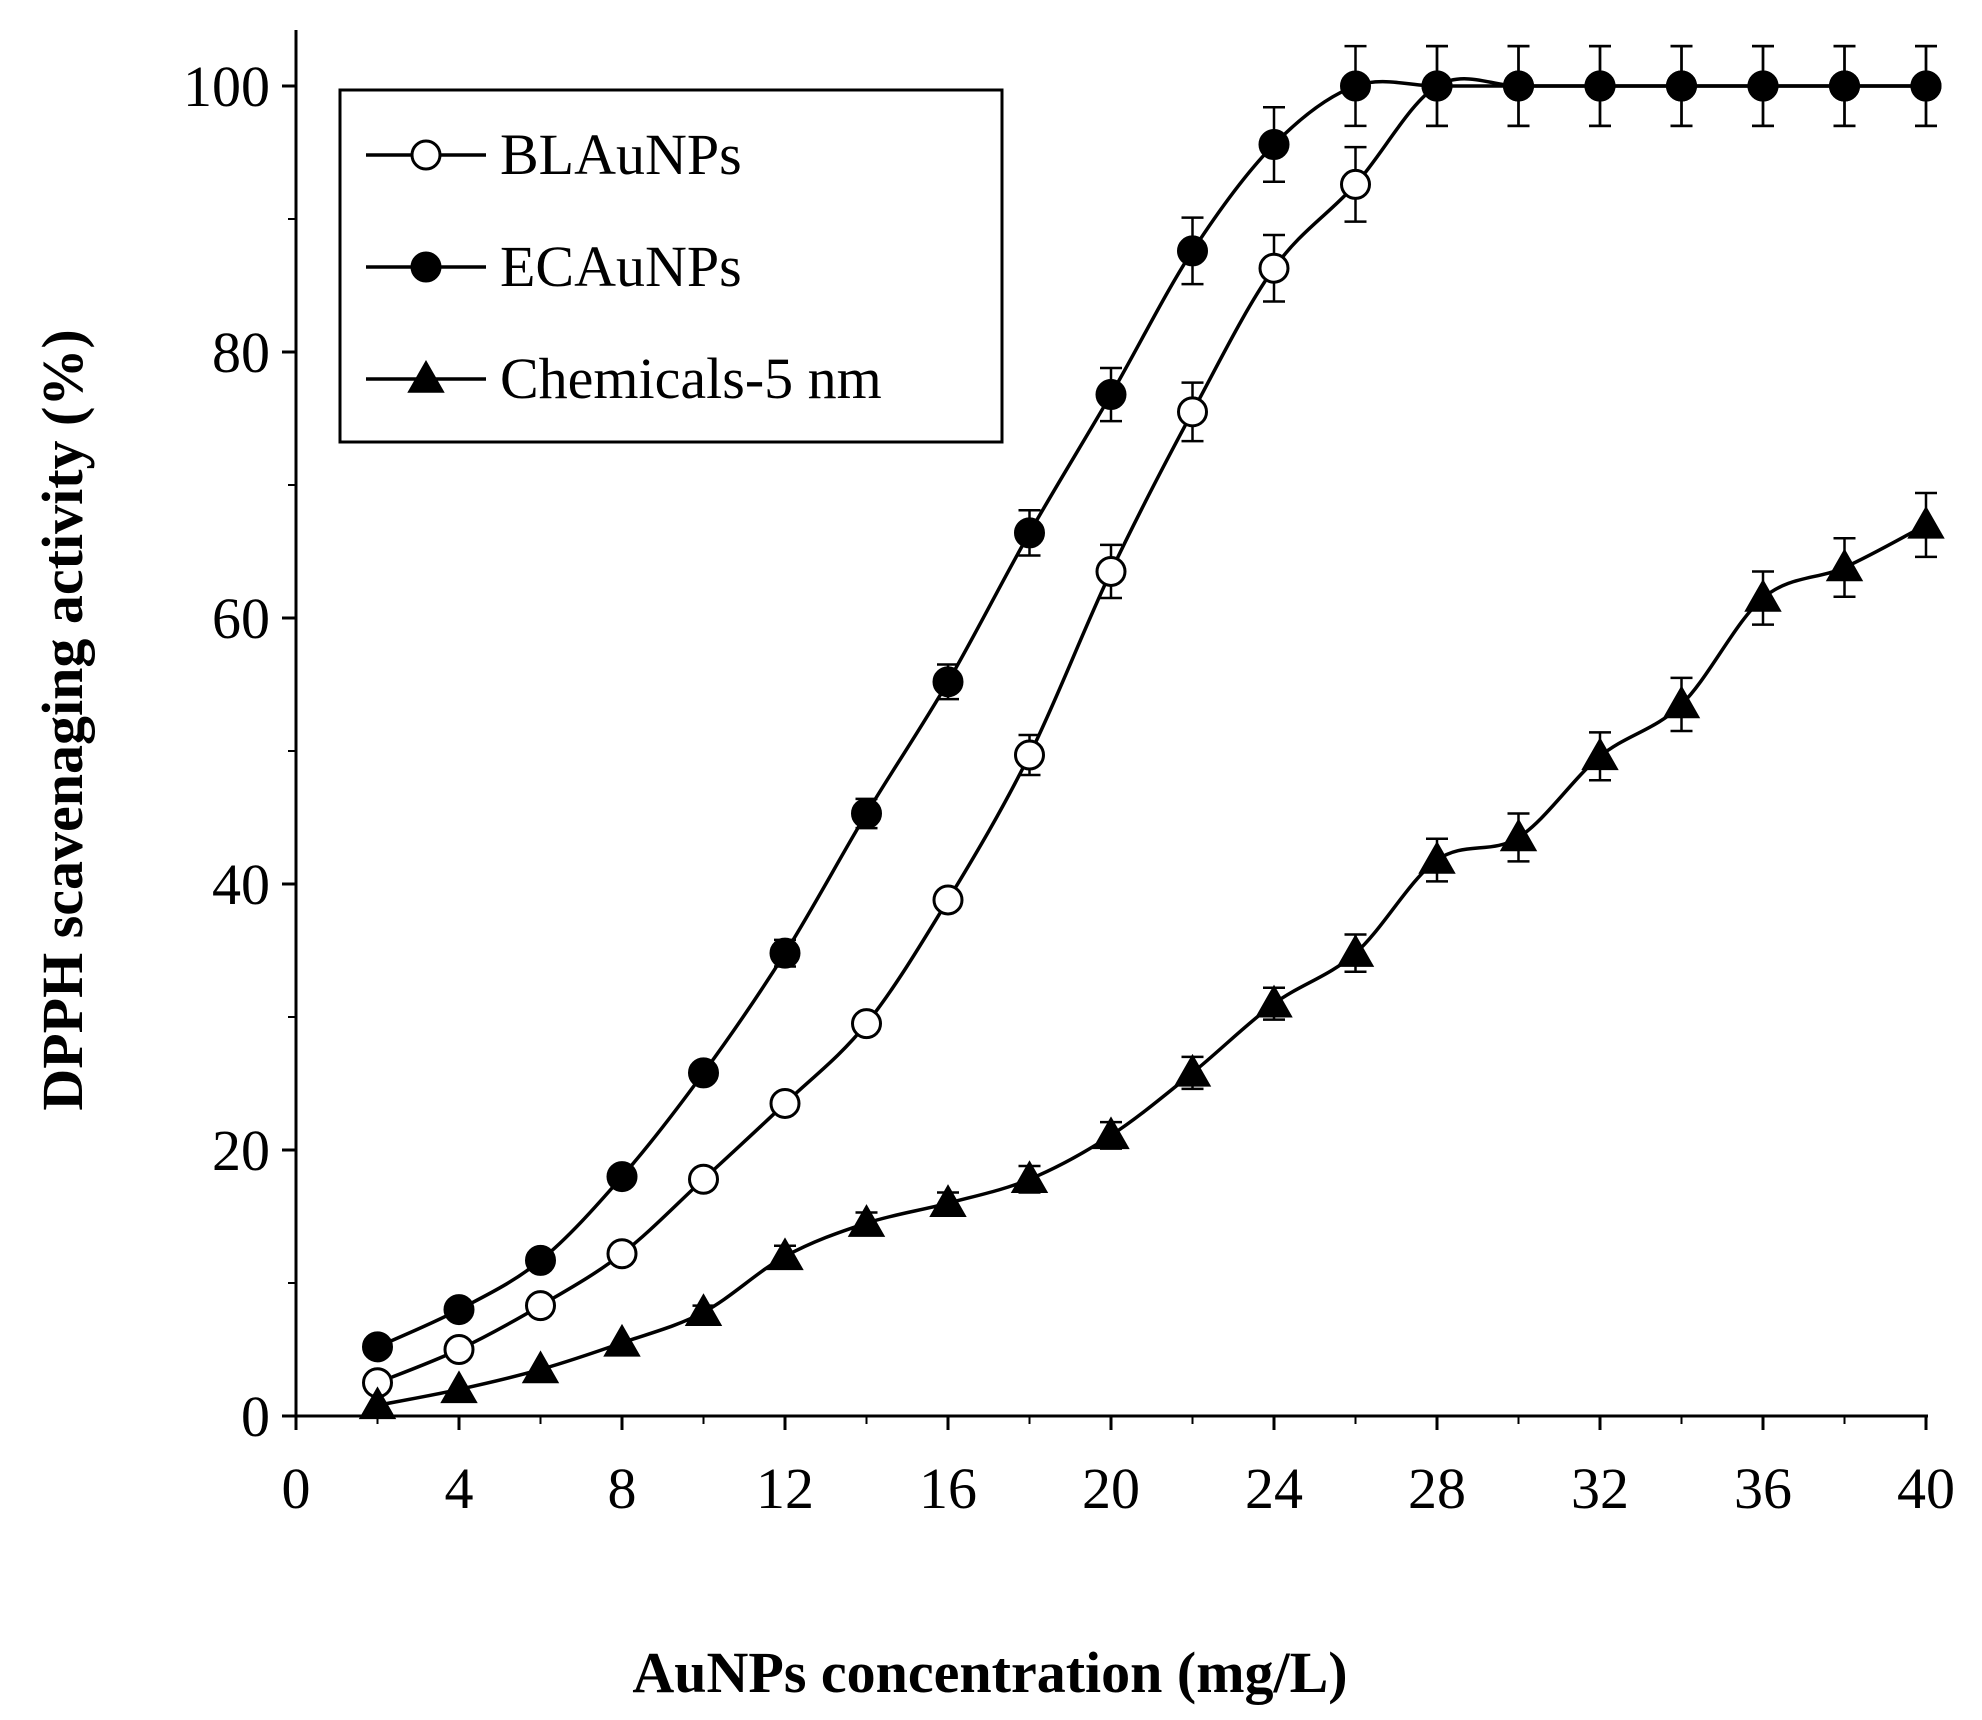 The width and height of the screenshot is (1982, 1720). I want to click on legend: BLAuNPs ECAuNPs Chemicals-5 nm, so click(671, 266).